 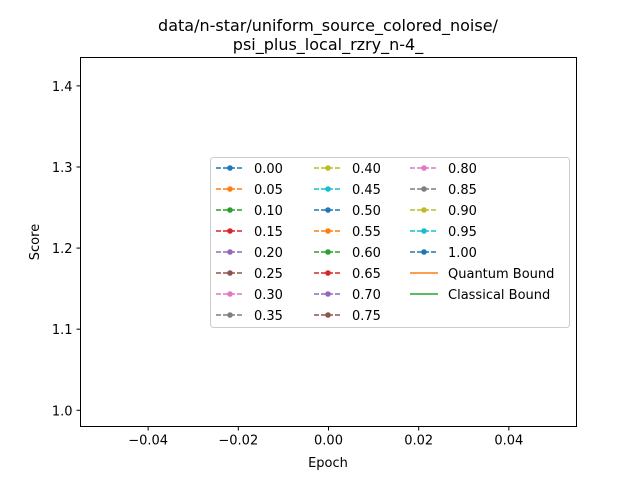 What do you see at coordinates (443, 253) in the screenshot?
I see `legend-item: 1.00` at bounding box center [443, 253].